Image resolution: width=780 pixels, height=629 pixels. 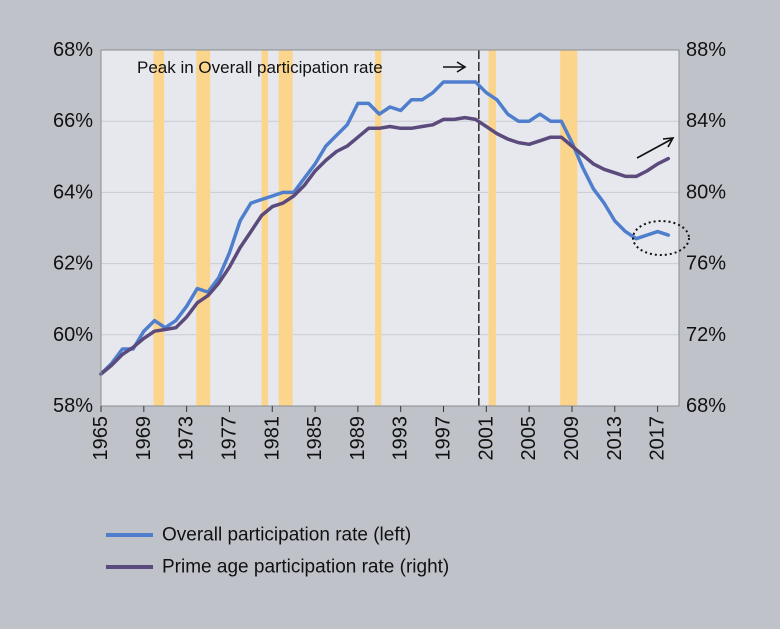 What do you see at coordinates (444, 438) in the screenshot?
I see `x-tick-label: 1997` at bounding box center [444, 438].